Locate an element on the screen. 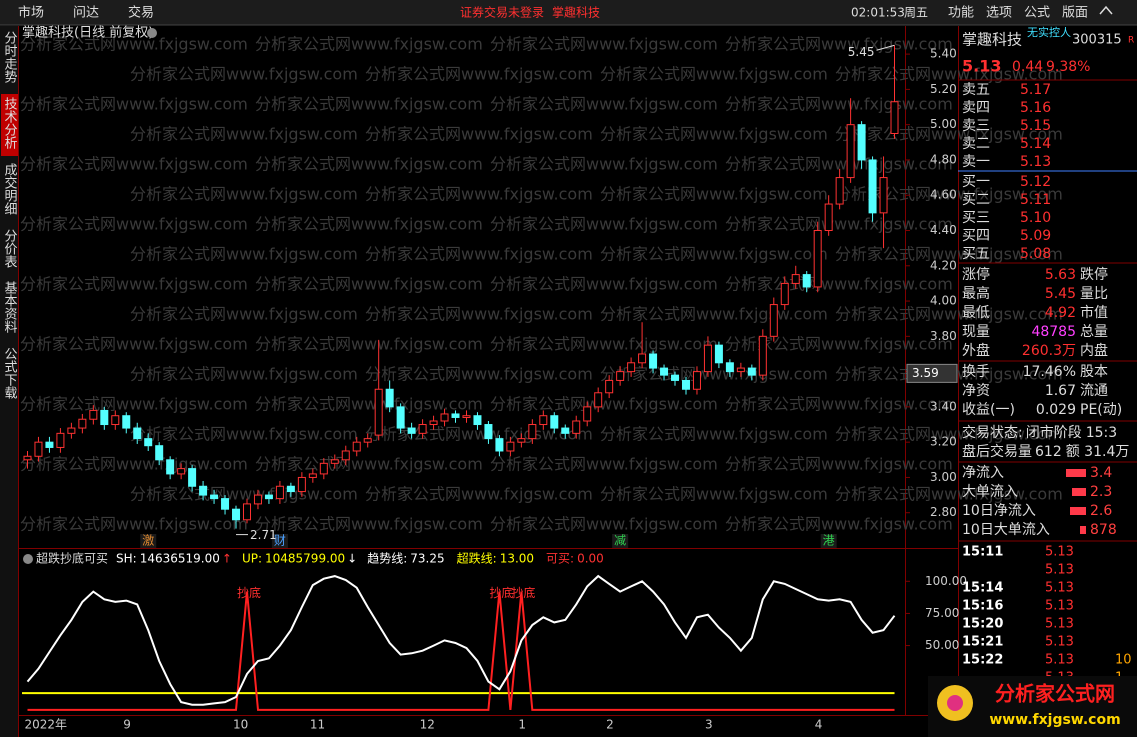  y-tick-label: 50.00 is located at coordinates (942, 645).